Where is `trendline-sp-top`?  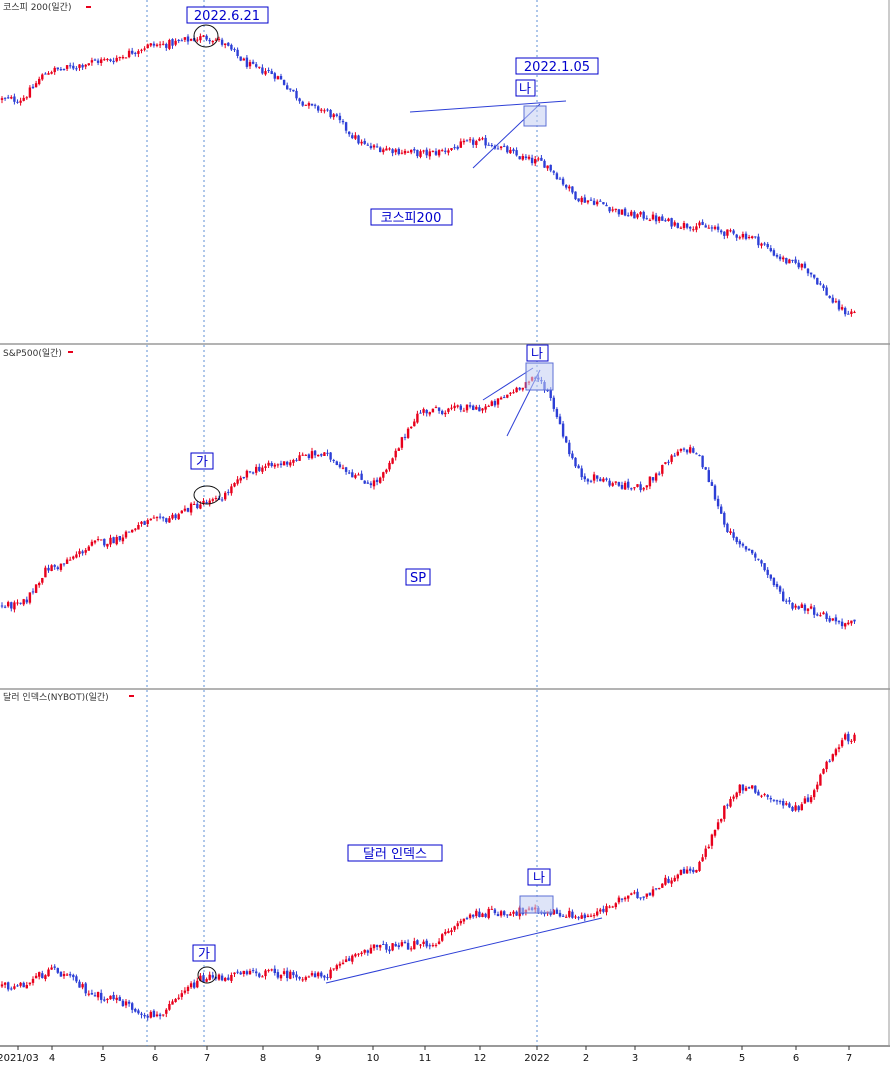
trendline-sp-top is located at coordinates (508, 384).